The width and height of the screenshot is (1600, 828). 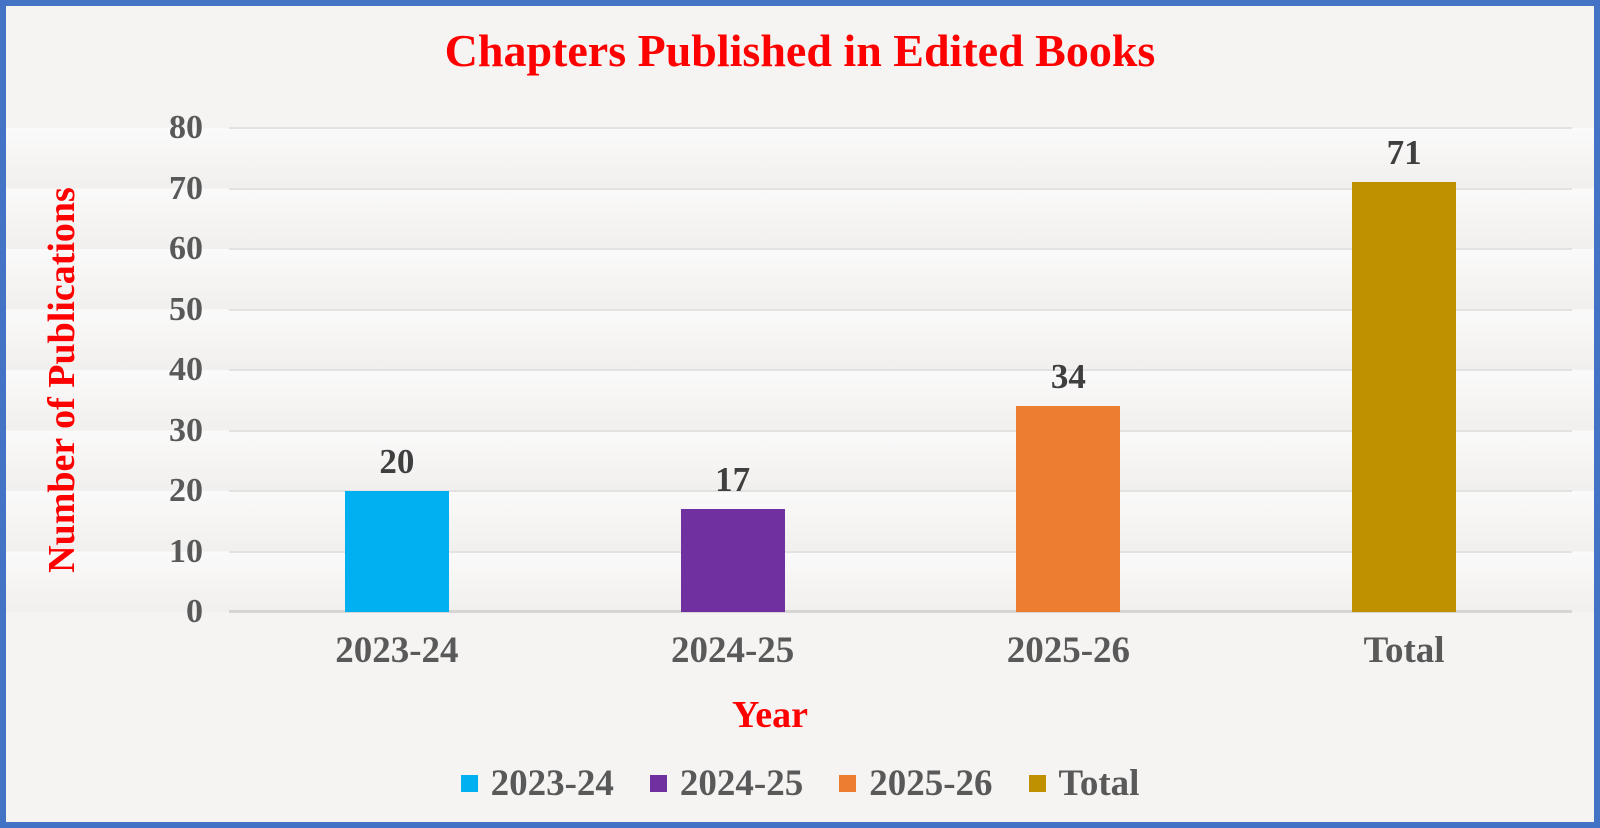 I want to click on legend-label: 2025-26, so click(x=931, y=783).